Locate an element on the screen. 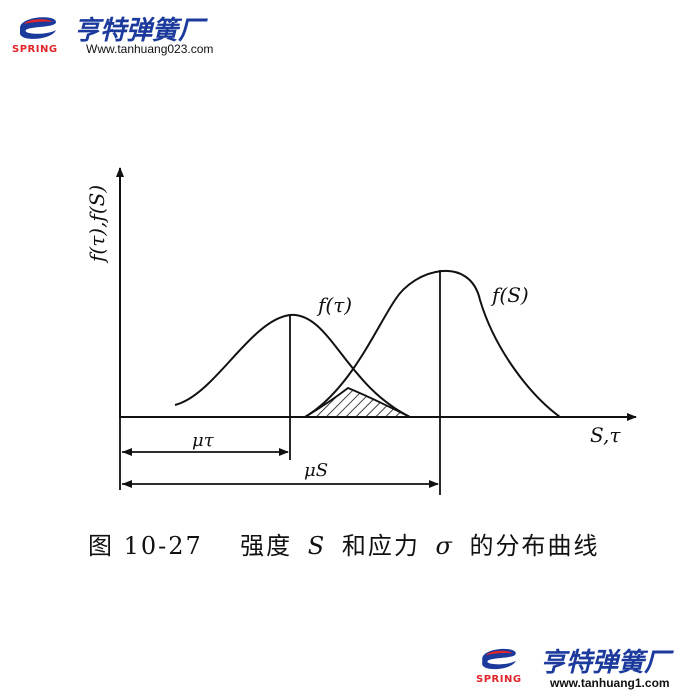 This screenshot has height=700, width=700. top-logo: SPRING 亨特弹簧厂 Www.tanhuang023.com is located at coordinates (125, 33).